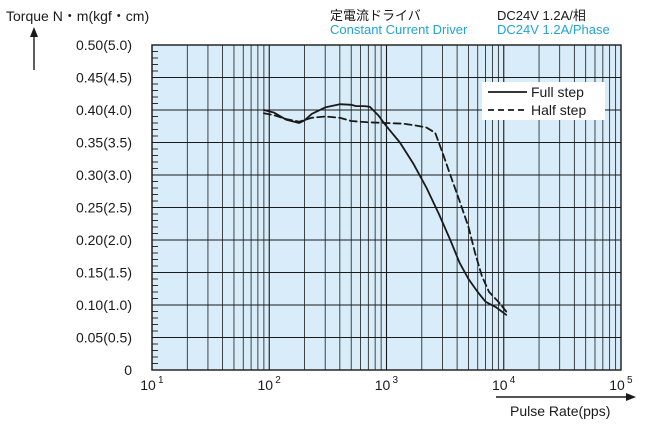 The image size is (648, 425). What do you see at coordinates (558, 110) in the screenshot?
I see `legend-label-half-step: Half step` at bounding box center [558, 110].